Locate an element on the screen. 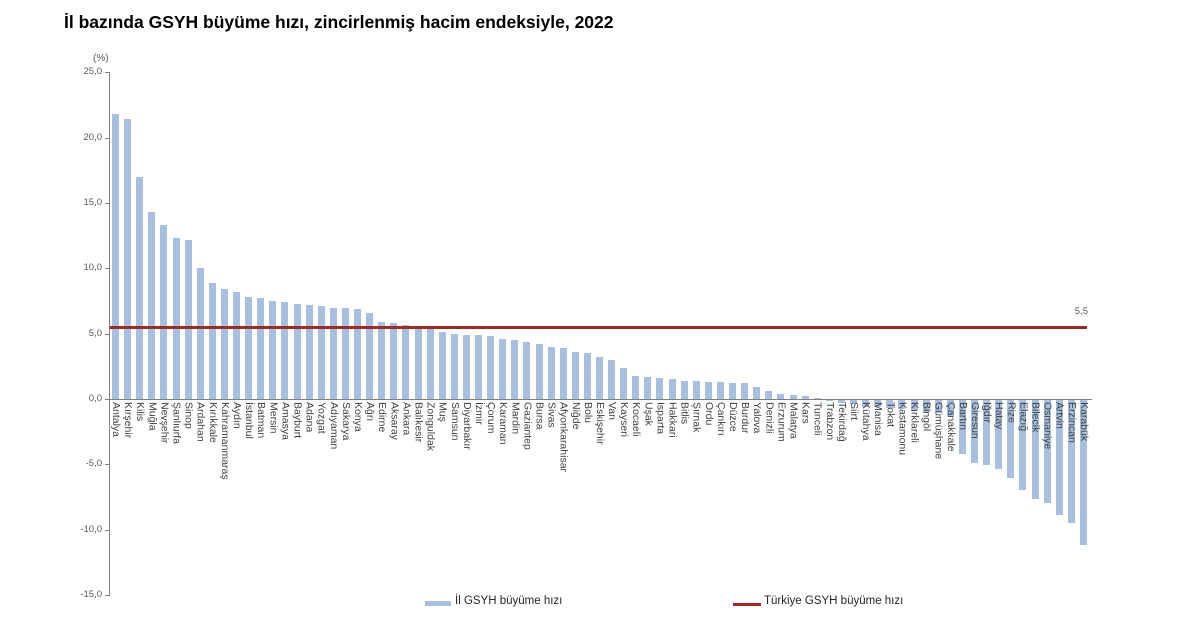  bar-Balıkesir is located at coordinates (418, 363).